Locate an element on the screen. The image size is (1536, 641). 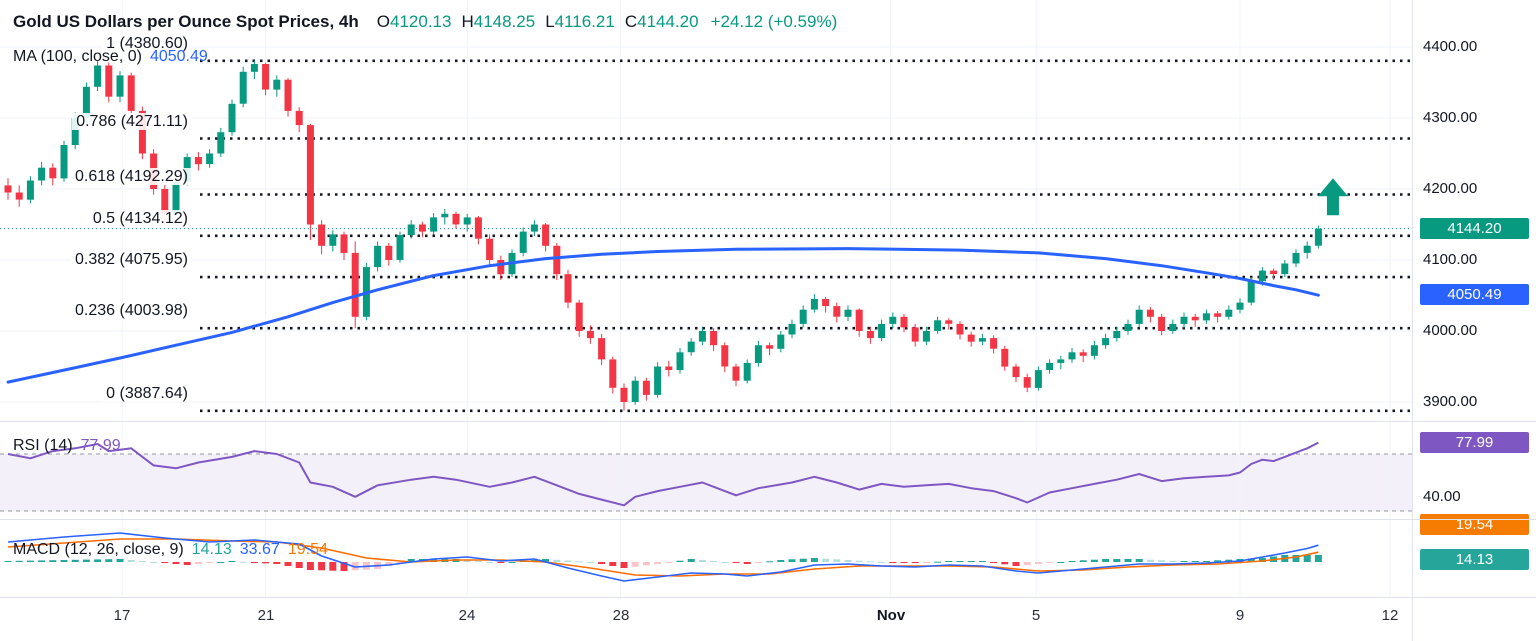
rsi-canvas is located at coordinates (706, 470).